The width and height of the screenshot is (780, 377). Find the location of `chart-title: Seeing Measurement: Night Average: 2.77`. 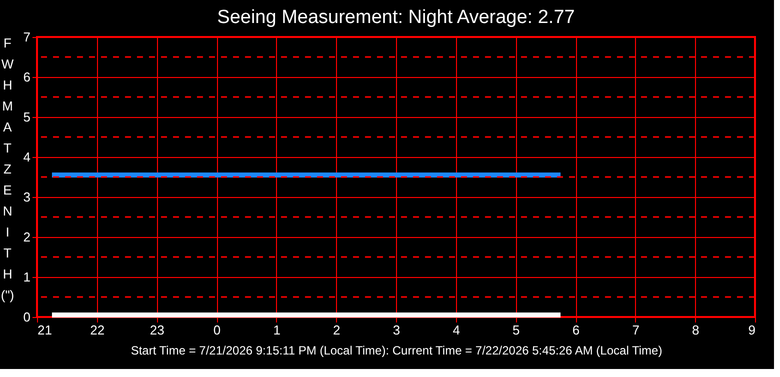

chart-title: Seeing Measurement: Night Average: 2.77 is located at coordinates (396, 17).